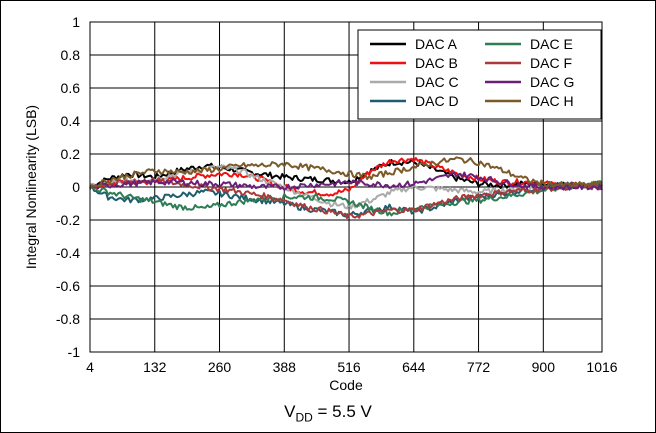 The height and width of the screenshot is (433, 656). I want to click on x-tick-label: 644, so click(414, 367).